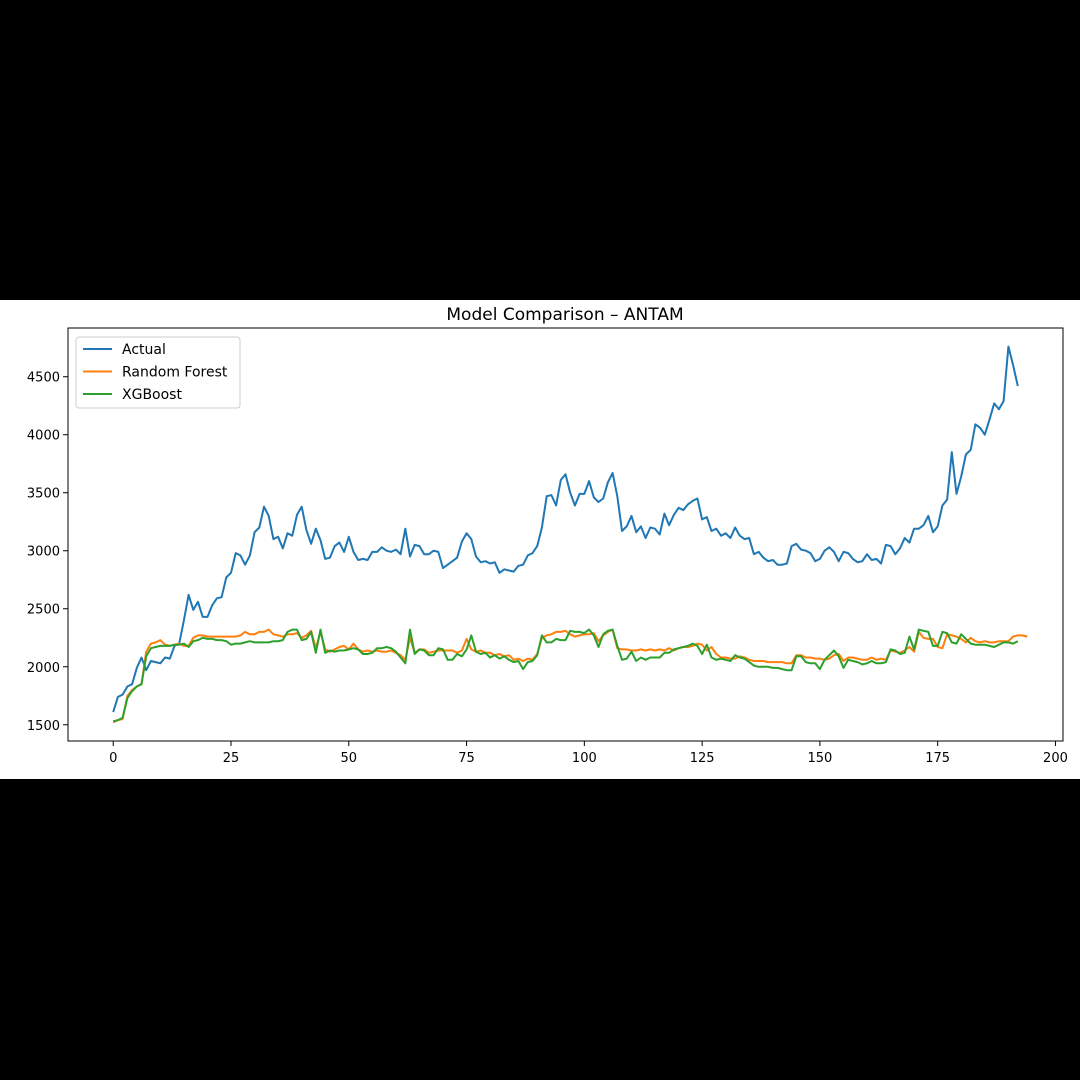 The height and width of the screenshot is (1080, 1080). What do you see at coordinates (43, 494) in the screenshot?
I see `y-tick-label: 3500` at bounding box center [43, 494].